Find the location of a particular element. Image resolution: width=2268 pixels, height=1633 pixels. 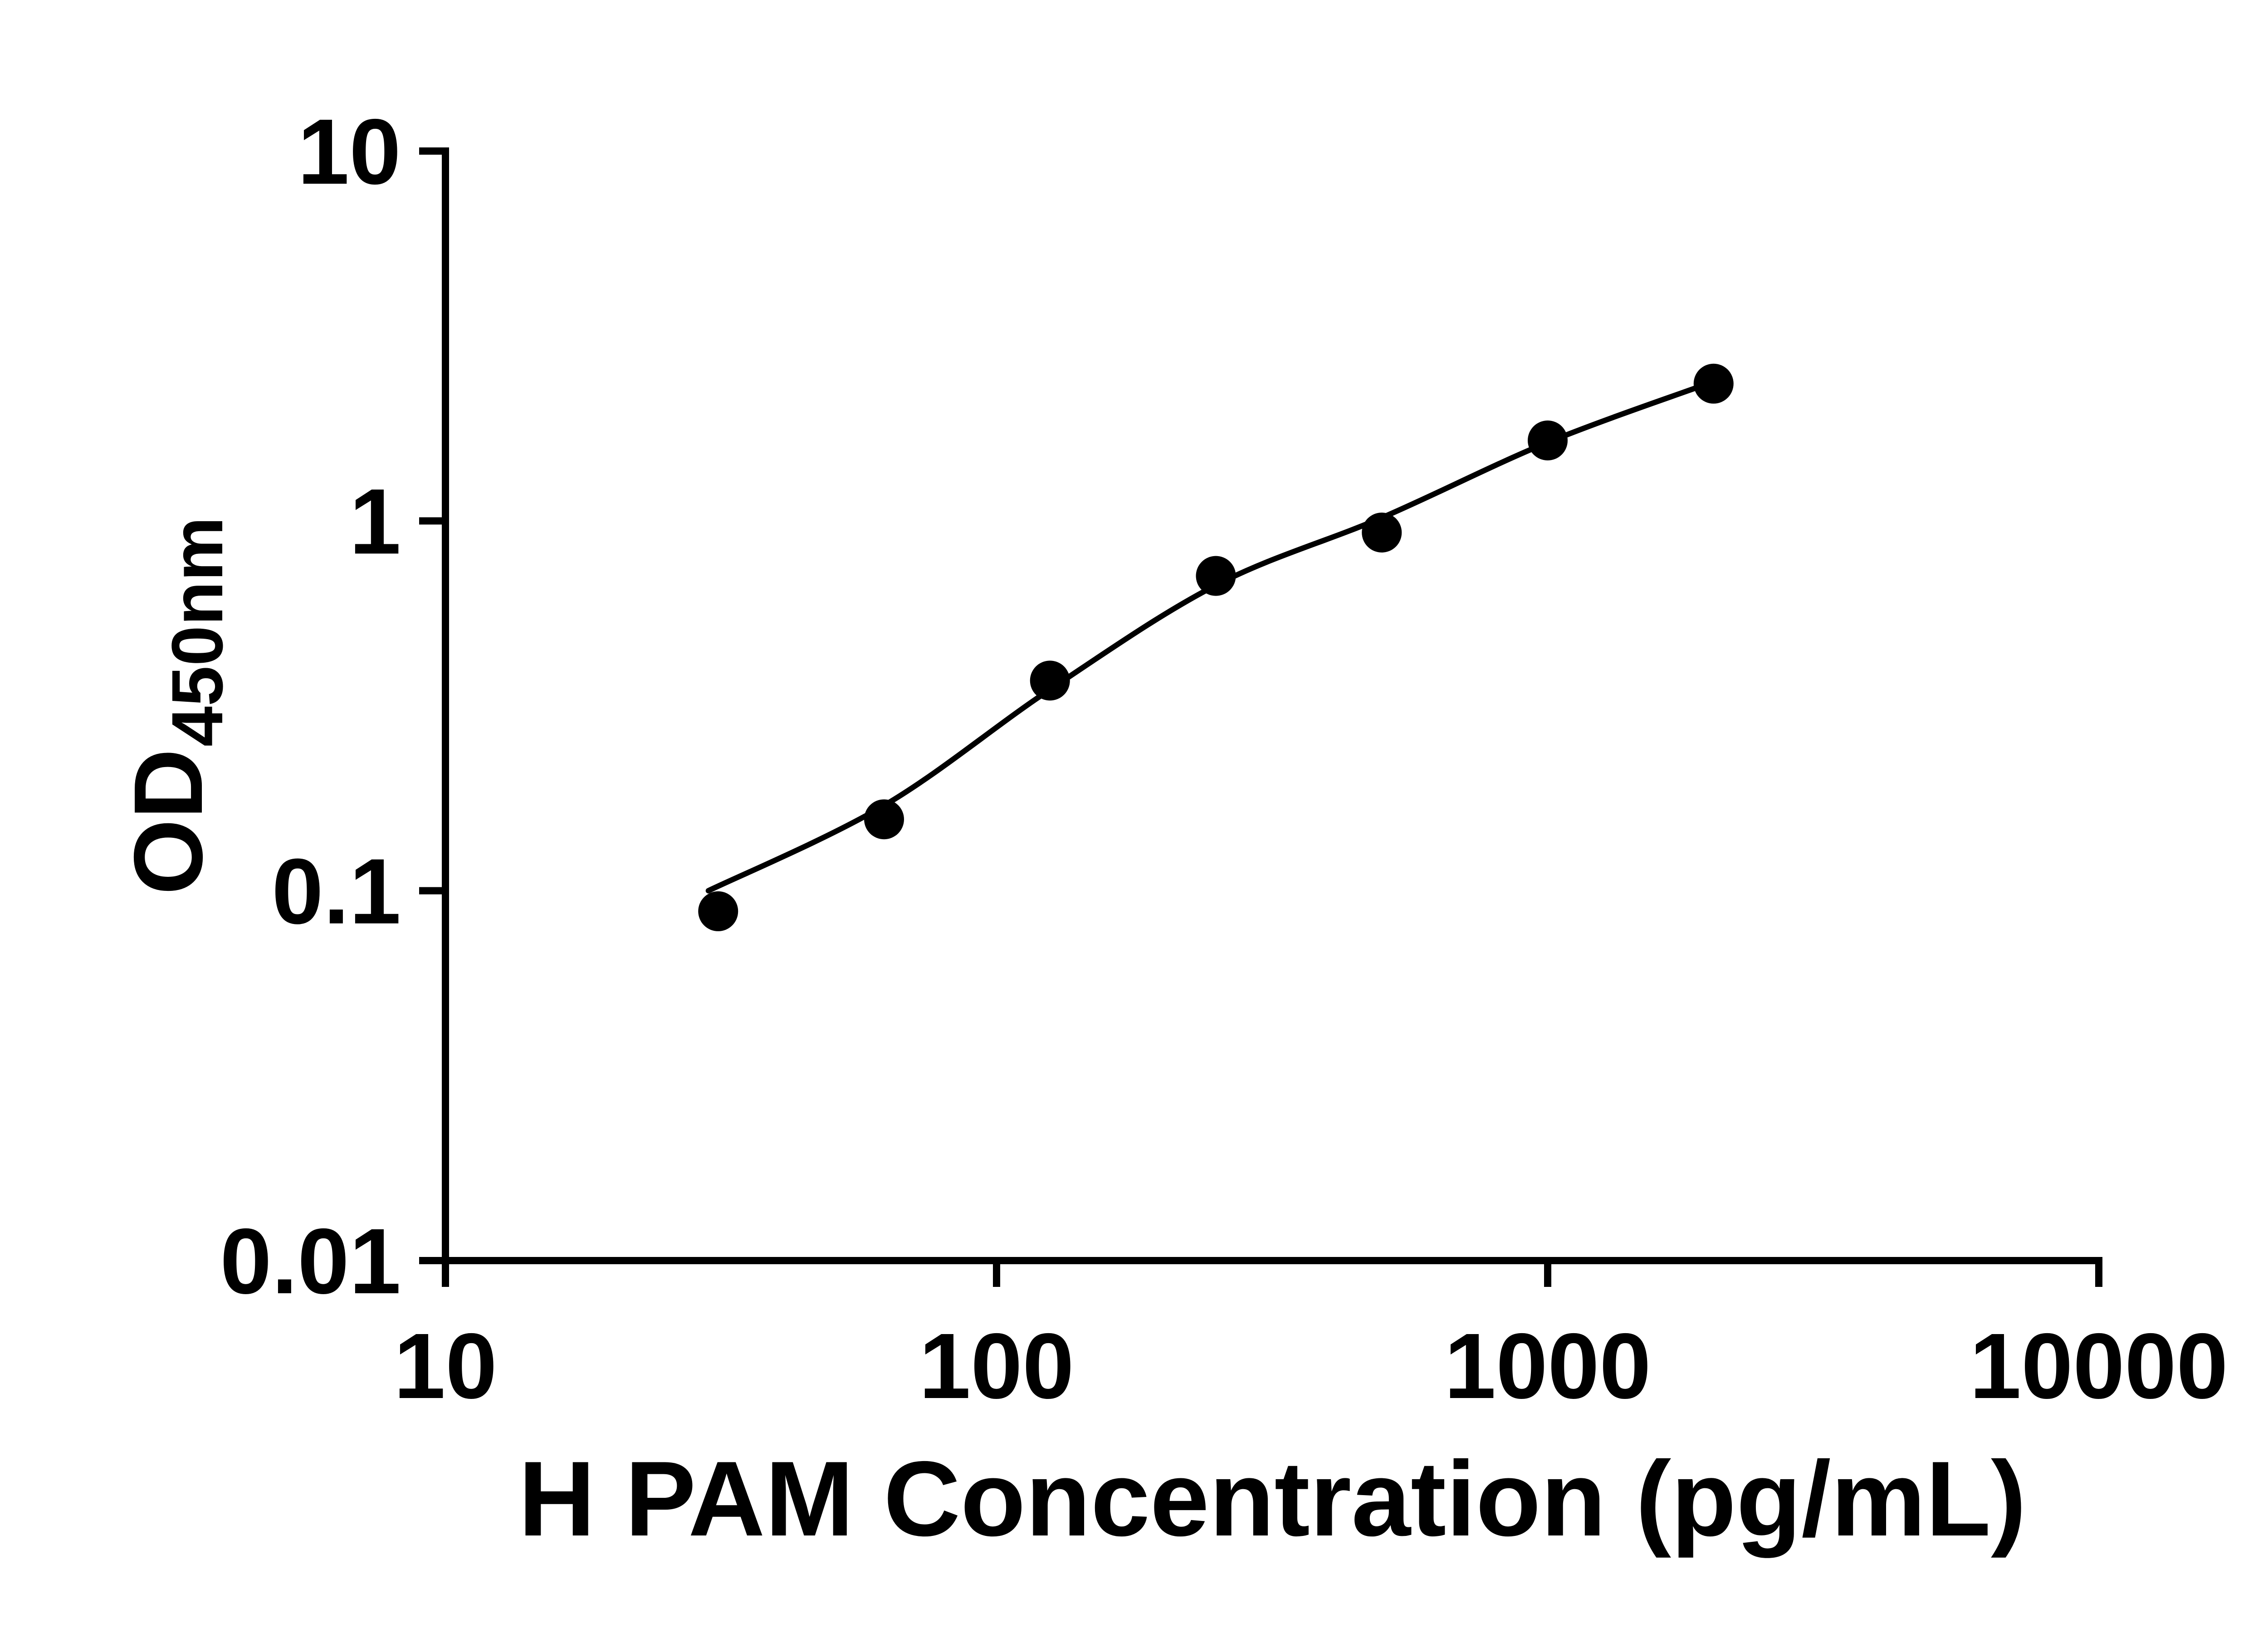

x-axis-ticks: 10 100 1000 10000 is located at coordinates (1311, 1339).